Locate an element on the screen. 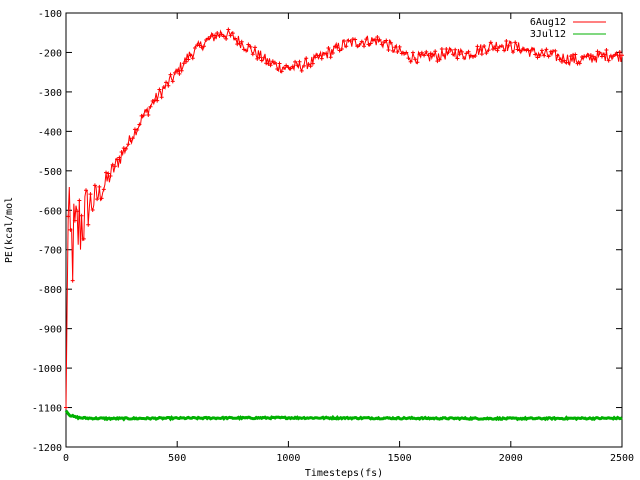  y-tick-label: -600 is located at coordinates (50, 211).